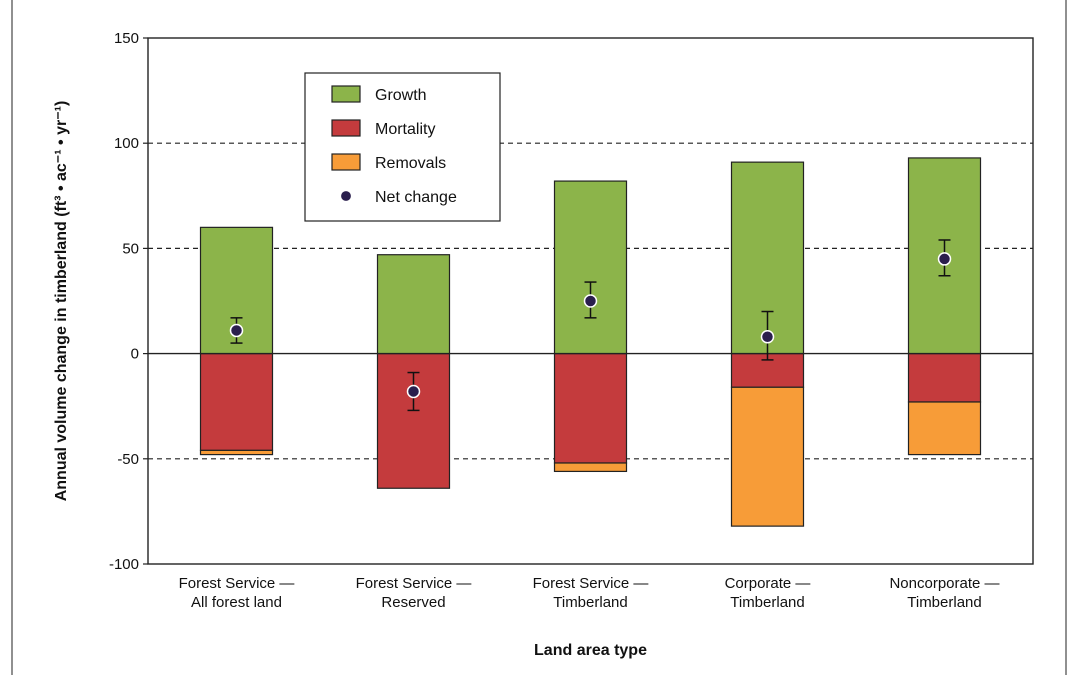 The width and height of the screenshot is (1076, 680). I want to click on x-category-label: Forest Service — All forest land, so click(237, 593).